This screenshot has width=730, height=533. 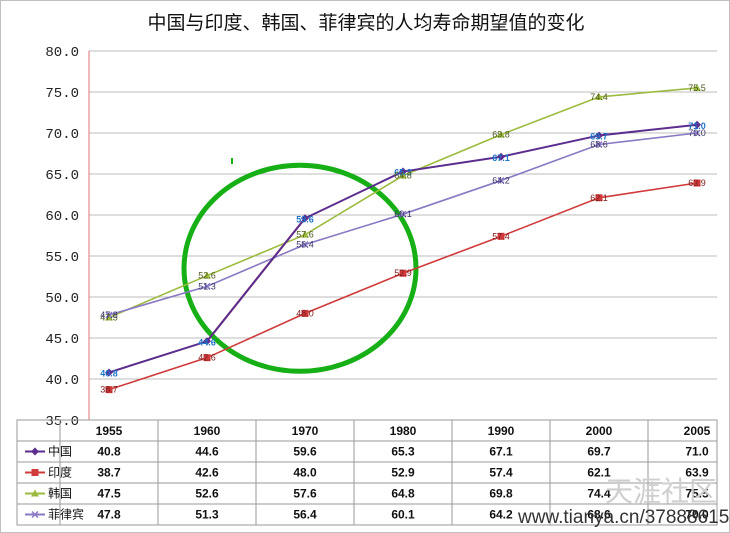 I want to click on data-label: 60.1, so click(x=403, y=214).